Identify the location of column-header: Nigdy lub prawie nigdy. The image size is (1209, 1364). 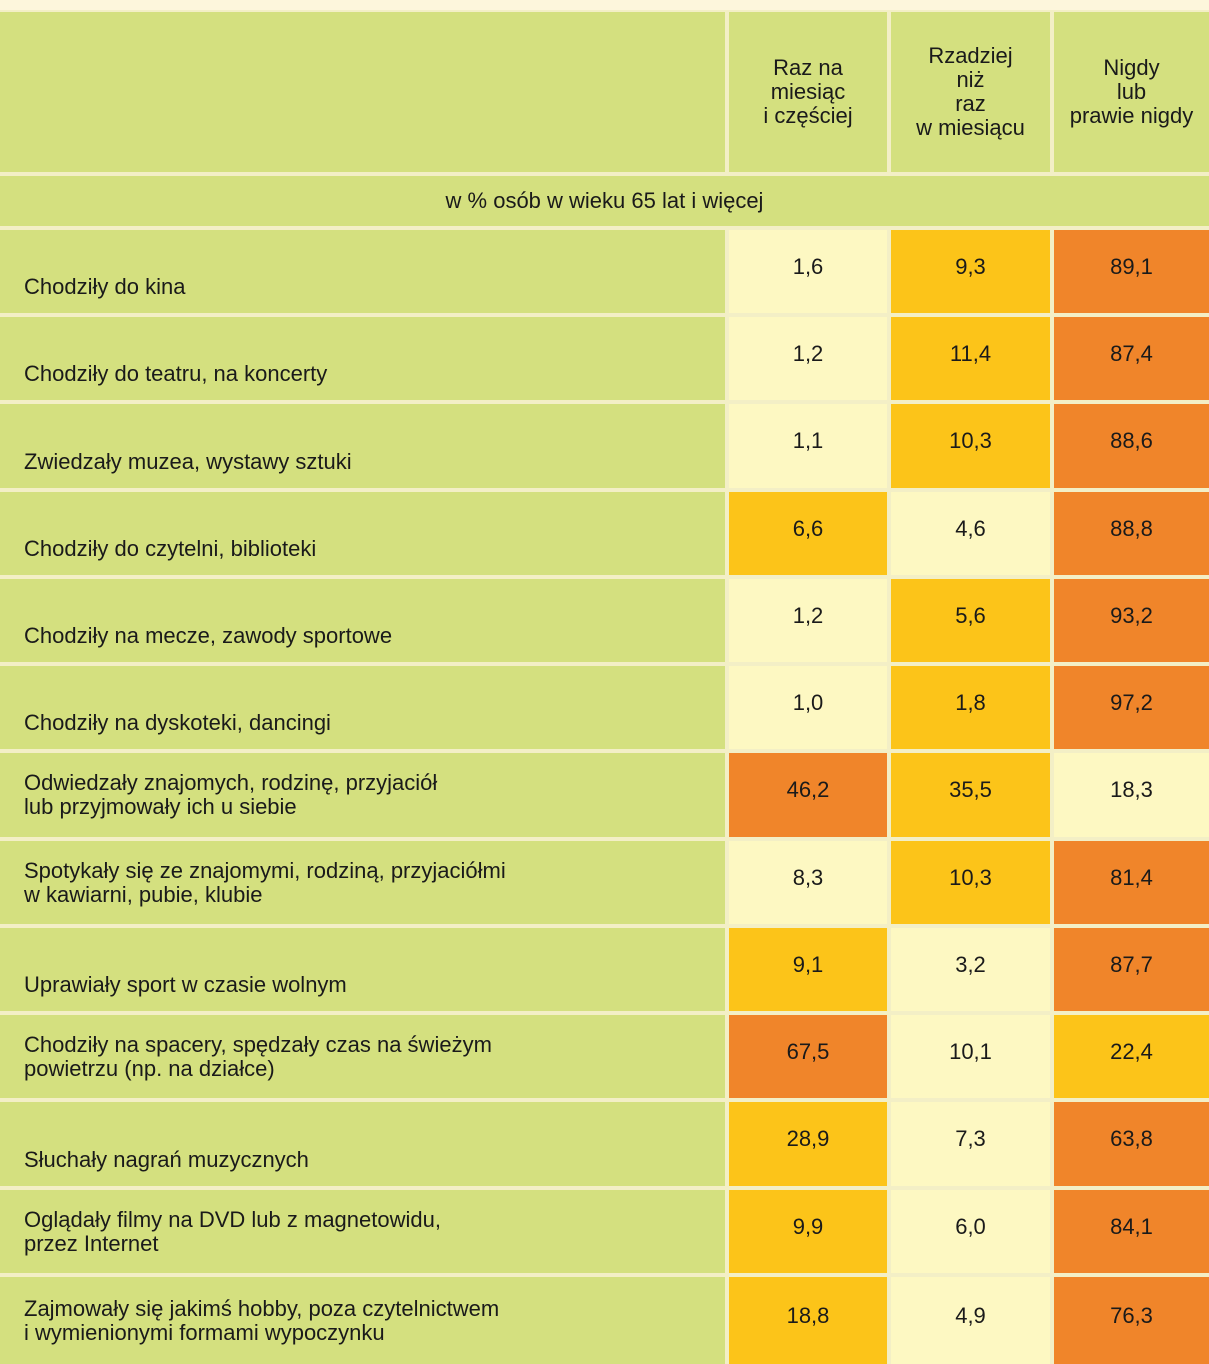
(1131, 92).